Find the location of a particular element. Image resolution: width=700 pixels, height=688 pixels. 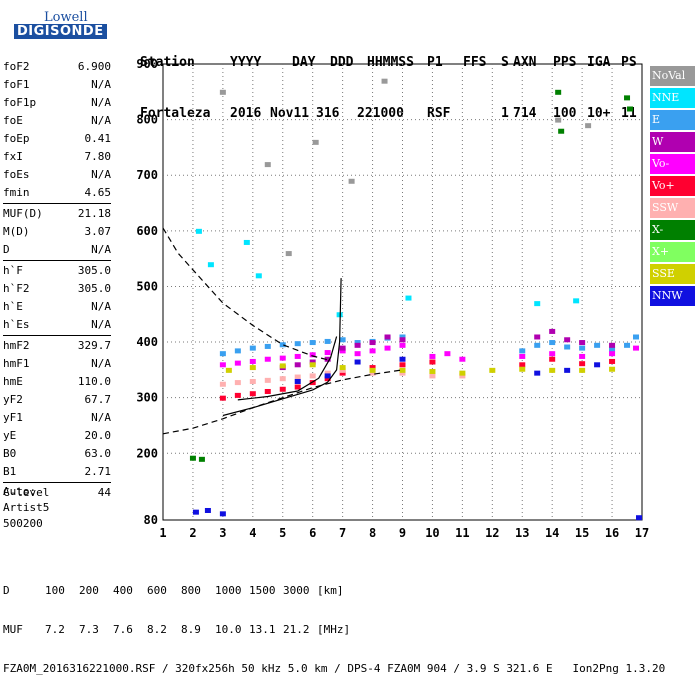

param-value: 7.80 is located at coordinates (98, 156).